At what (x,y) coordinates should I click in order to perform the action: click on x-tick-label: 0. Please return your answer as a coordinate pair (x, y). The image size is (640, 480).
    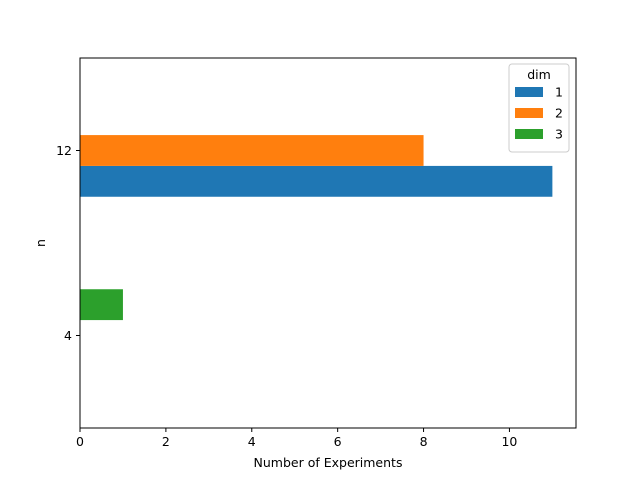
    Looking at the image, I should click on (80, 441).